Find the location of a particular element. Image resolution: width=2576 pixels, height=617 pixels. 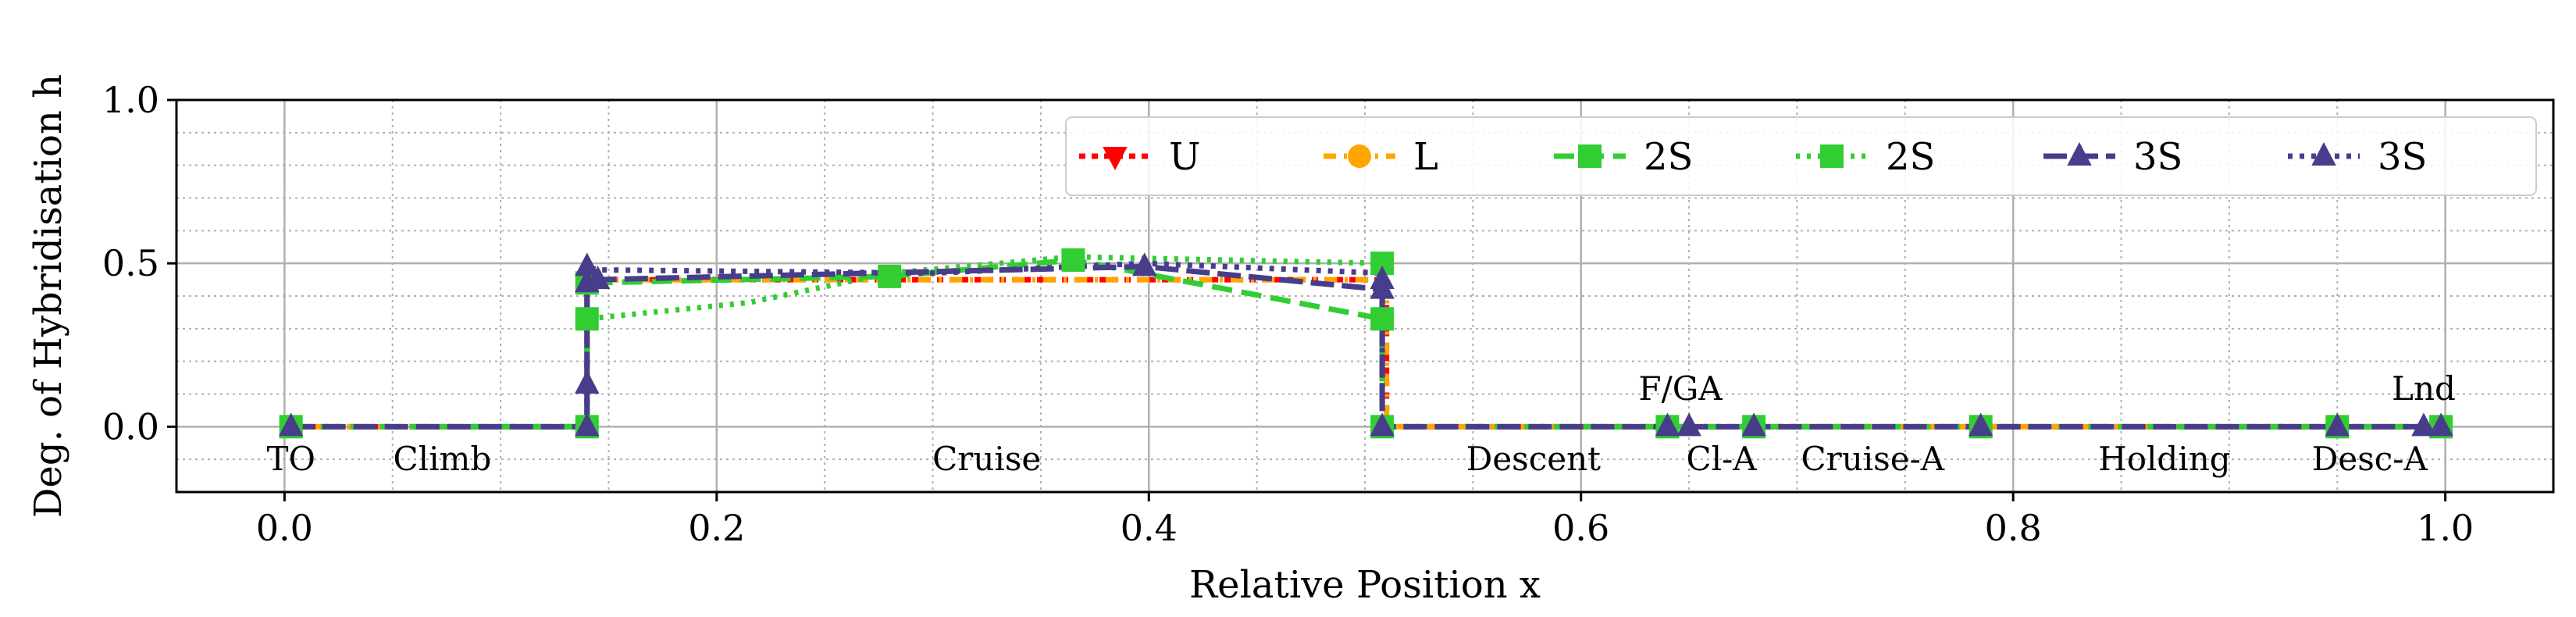

legend-entry-2: 2S is located at coordinates (1623, 157).